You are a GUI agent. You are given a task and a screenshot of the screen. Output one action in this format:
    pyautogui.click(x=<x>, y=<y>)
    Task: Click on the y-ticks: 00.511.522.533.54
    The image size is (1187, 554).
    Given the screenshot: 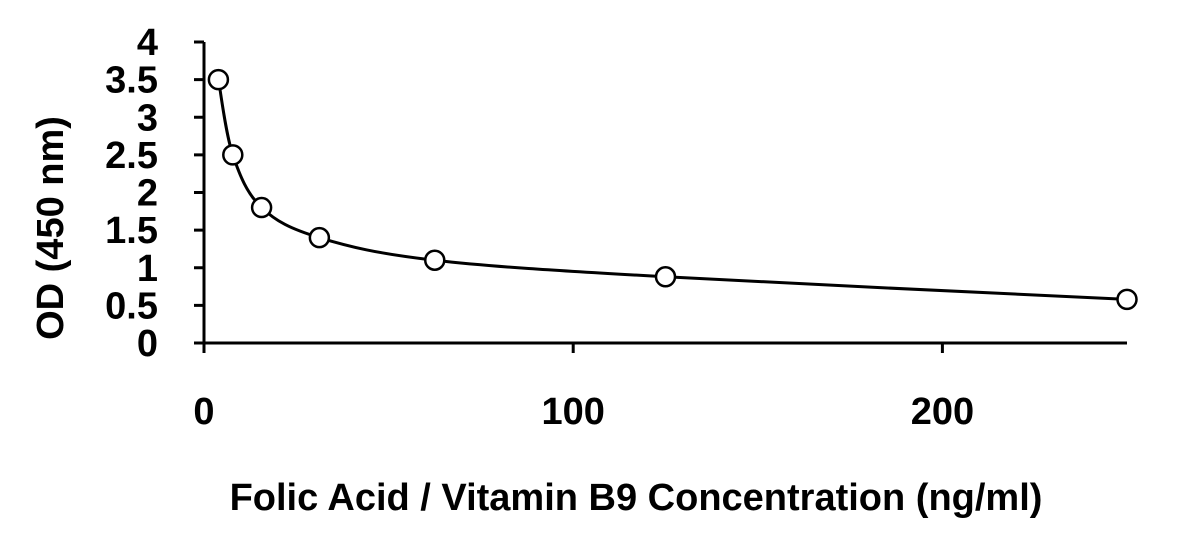 What is the action you would take?
    pyautogui.click(x=154, y=193)
    